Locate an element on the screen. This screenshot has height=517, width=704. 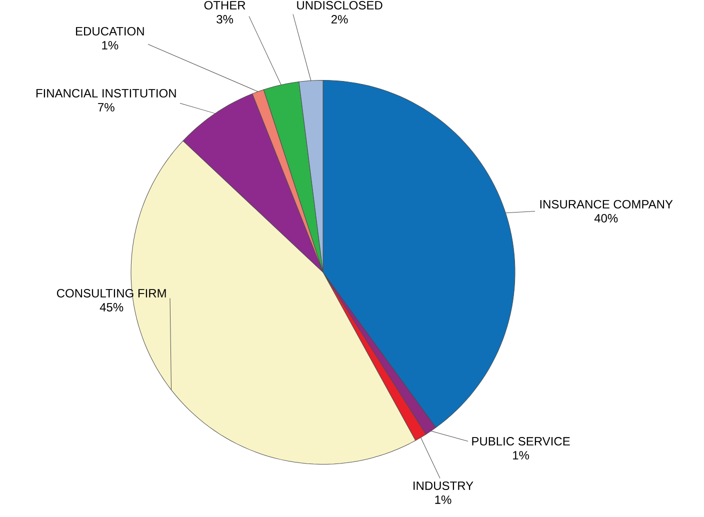
slice-label: CONSULTING FIRM is located at coordinates (111, 293).